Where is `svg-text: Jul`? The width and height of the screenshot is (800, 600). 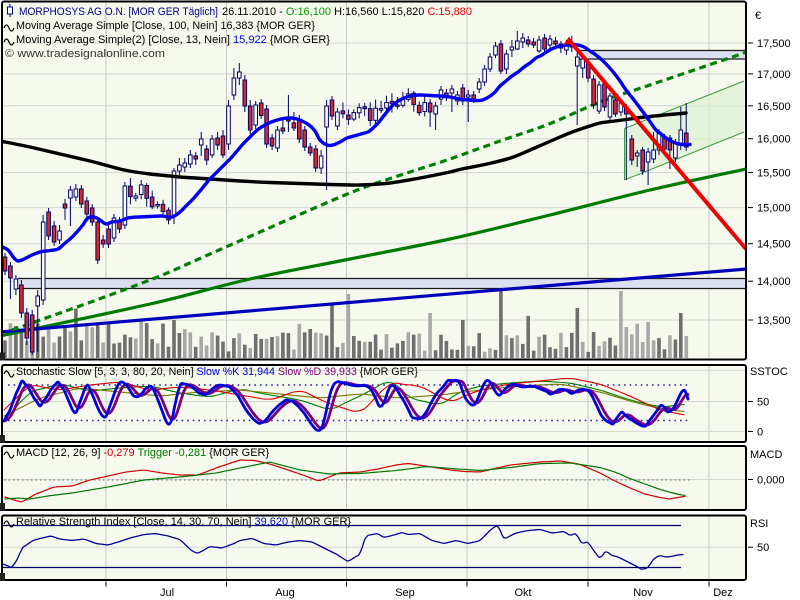 svg-text: Jul is located at coordinates (167, 593).